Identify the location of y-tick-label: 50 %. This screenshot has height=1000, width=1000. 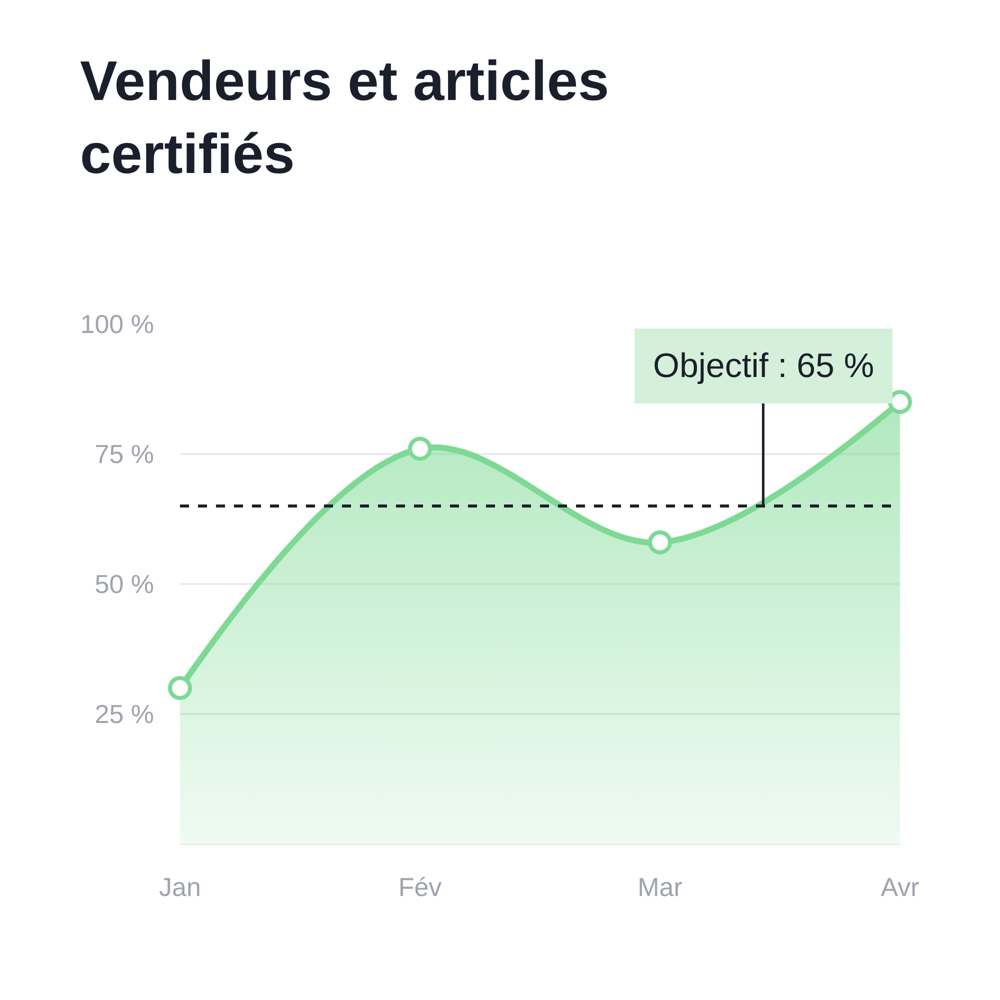
(124, 584).